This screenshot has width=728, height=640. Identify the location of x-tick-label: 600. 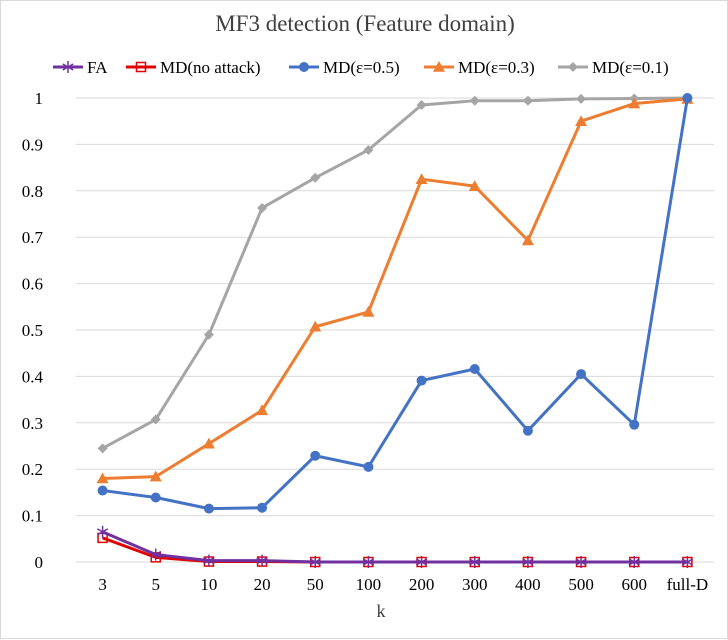
(635, 584).